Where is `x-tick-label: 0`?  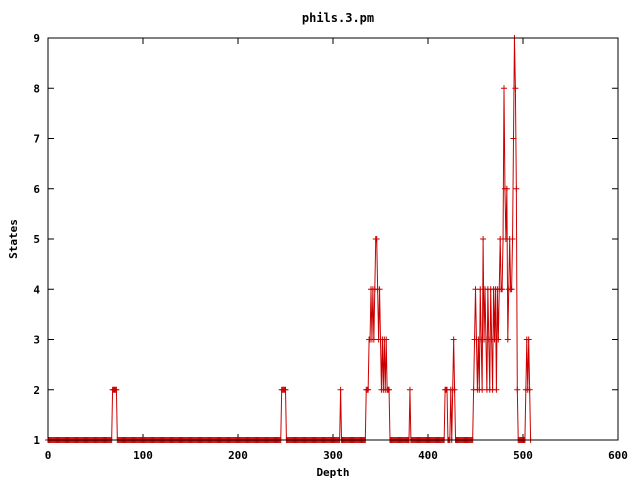 x-tick-label: 0 is located at coordinates (48, 455).